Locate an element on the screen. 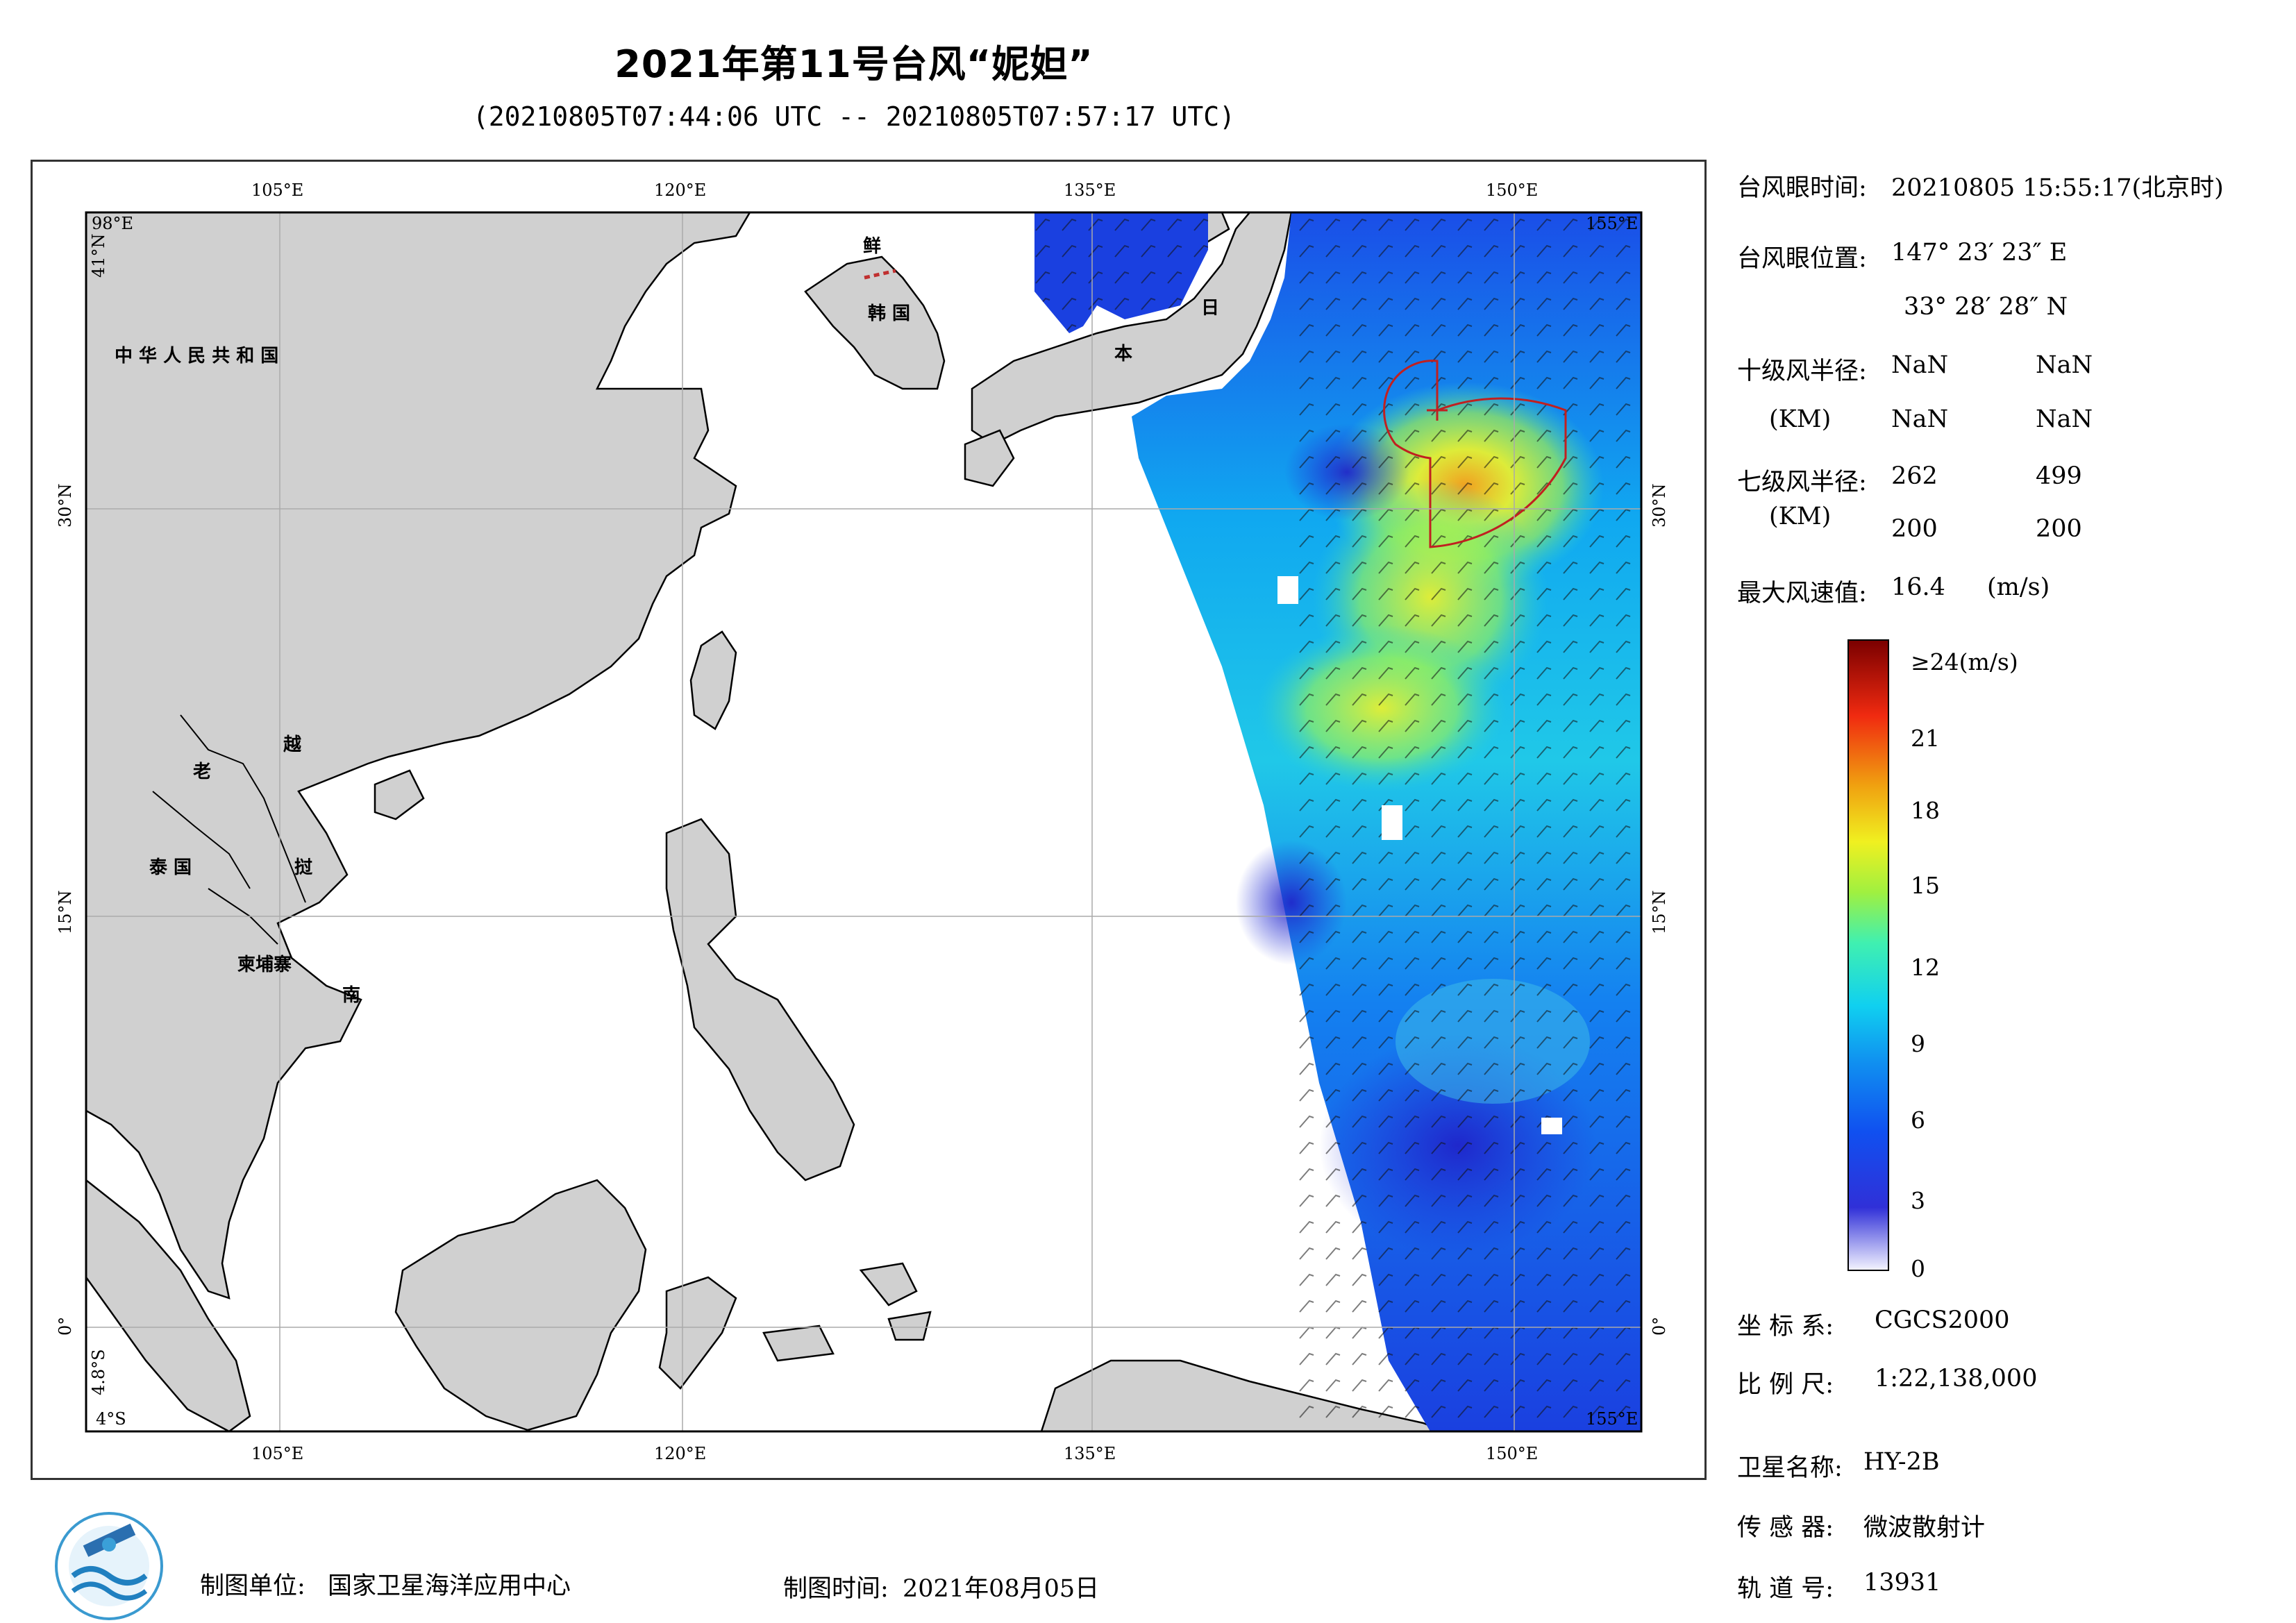  lon-bottom-120: 120°E is located at coordinates (680, 1453).